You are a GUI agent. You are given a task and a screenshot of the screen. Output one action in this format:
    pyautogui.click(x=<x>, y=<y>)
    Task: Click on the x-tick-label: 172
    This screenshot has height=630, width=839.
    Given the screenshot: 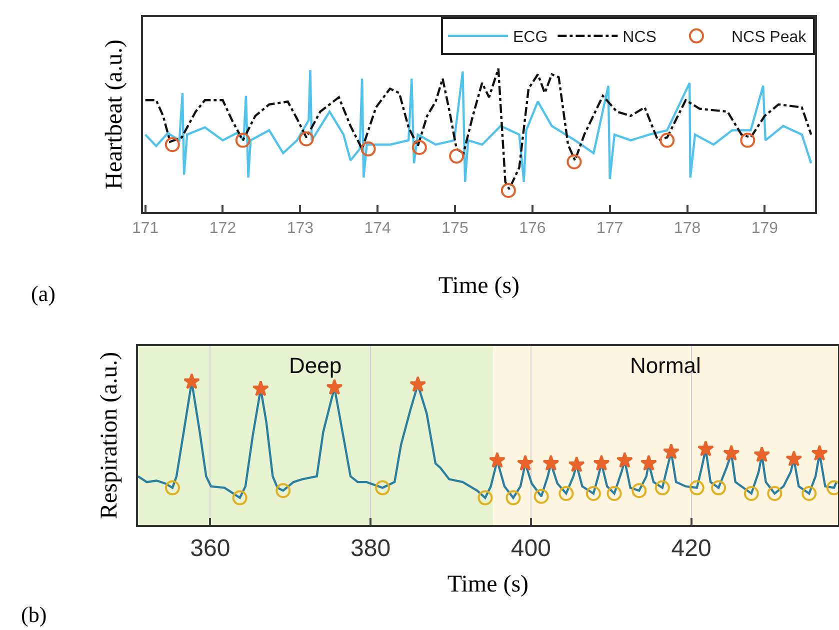 What is the action you would take?
    pyautogui.click(x=222, y=229)
    